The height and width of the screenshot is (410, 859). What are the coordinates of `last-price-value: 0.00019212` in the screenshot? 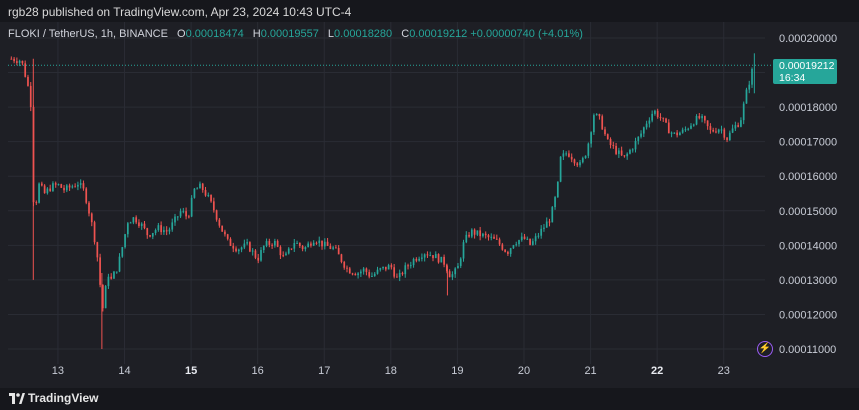 It's located at (807, 66).